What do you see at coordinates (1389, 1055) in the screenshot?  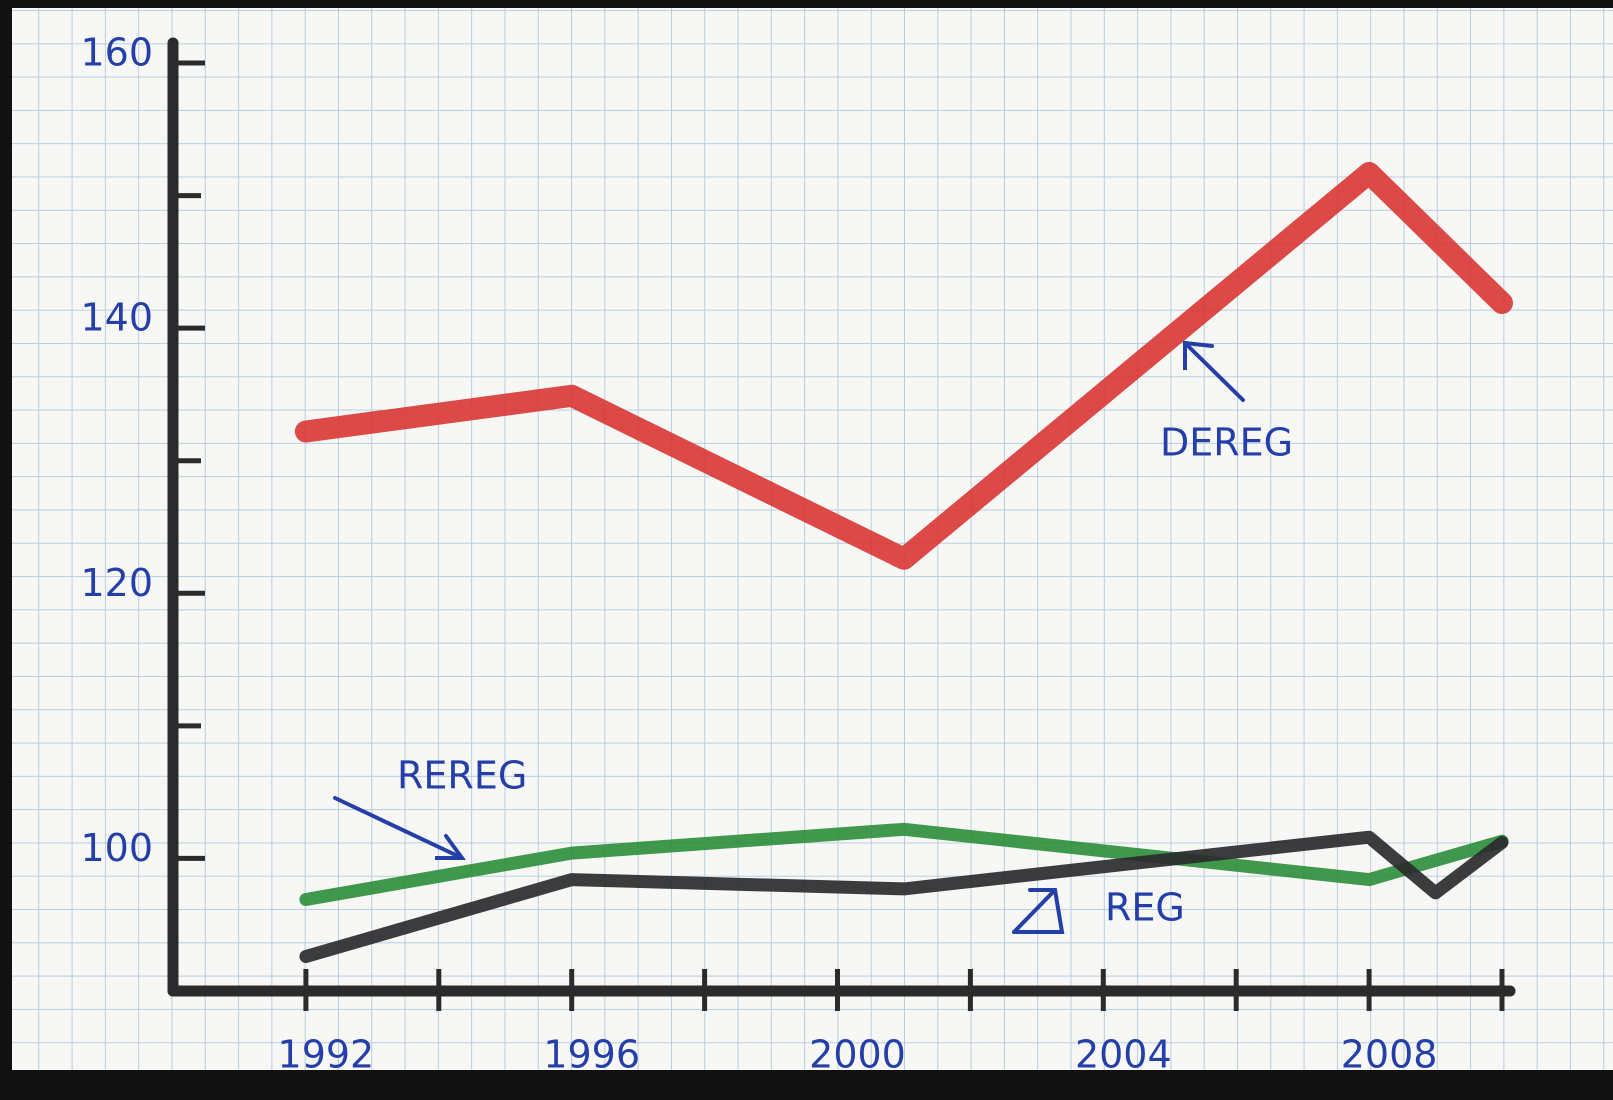 I see `x-tick-label: 2008` at bounding box center [1389, 1055].